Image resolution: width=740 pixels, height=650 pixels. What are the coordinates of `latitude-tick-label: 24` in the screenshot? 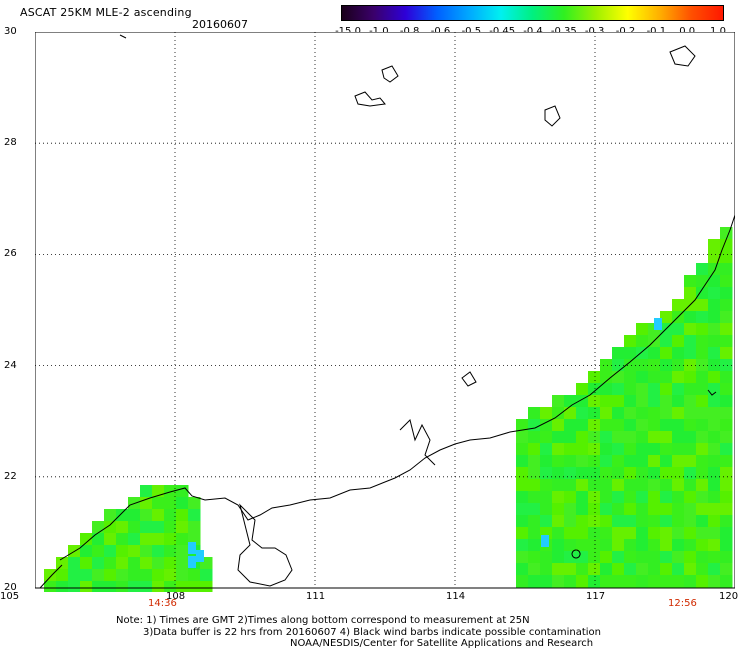 It's located at (10, 365).